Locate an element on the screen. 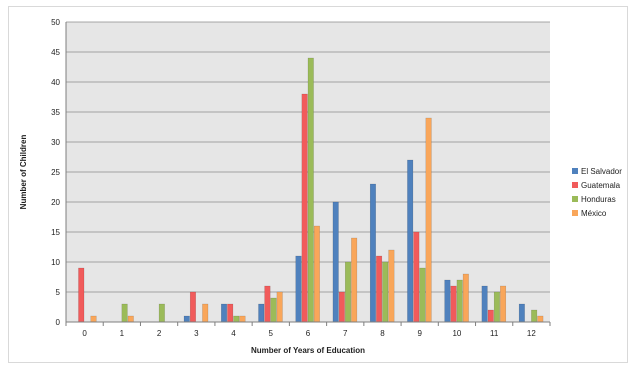 This screenshot has width=639, height=369. y-axis-title: Number of Children is located at coordinates (23, 172).